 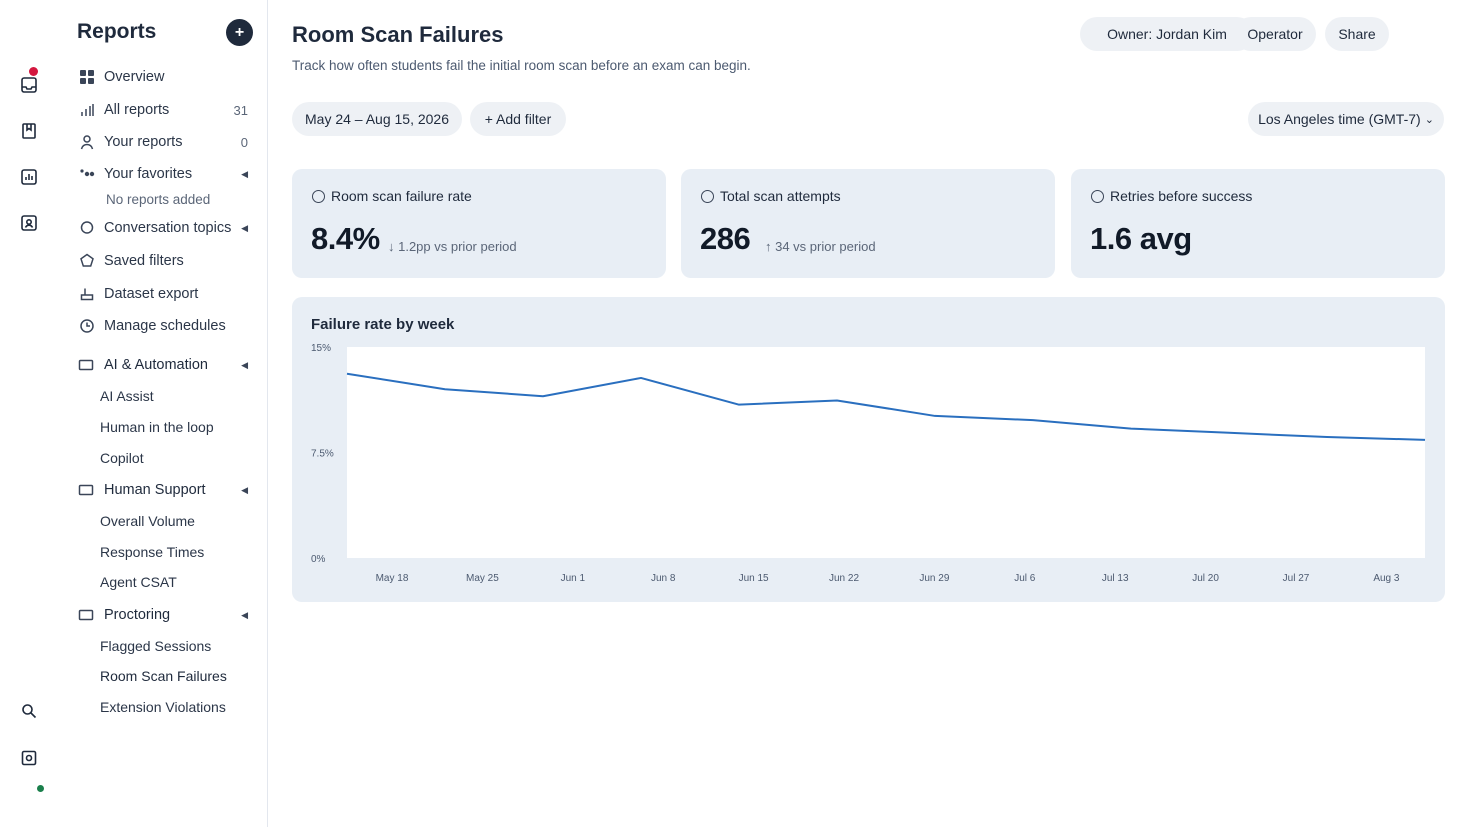 I want to click on book-icon, so click(x=29, y=131).